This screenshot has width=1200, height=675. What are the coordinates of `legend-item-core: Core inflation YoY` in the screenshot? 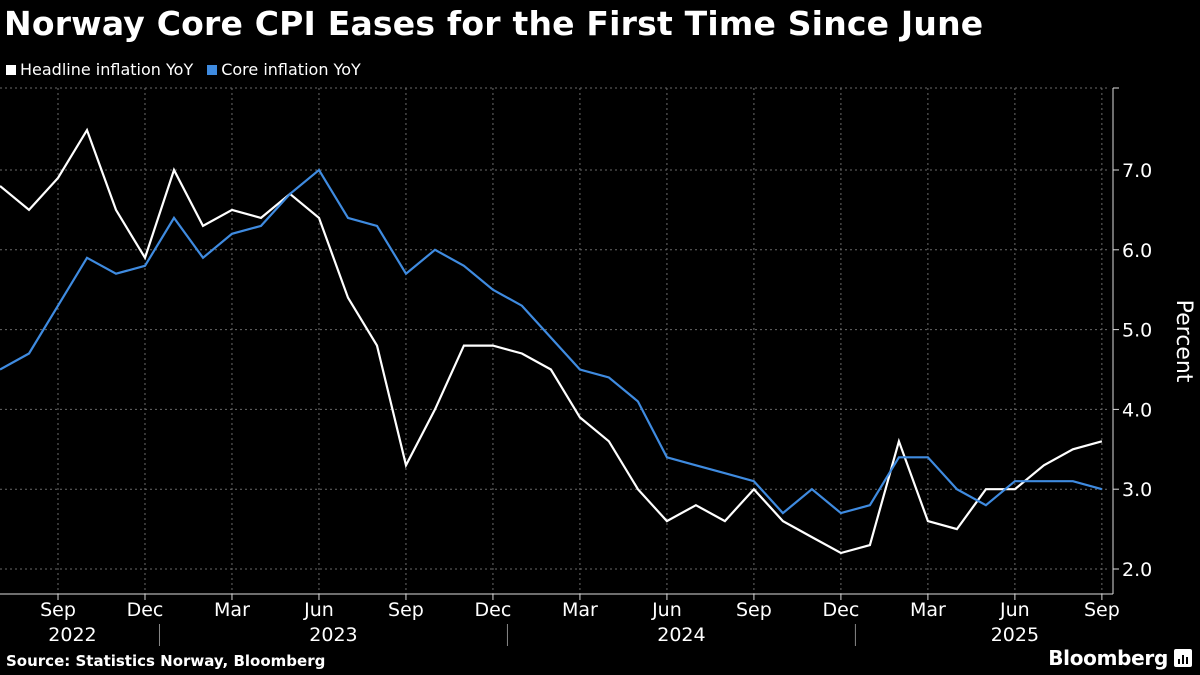 It's located at (284, 69).